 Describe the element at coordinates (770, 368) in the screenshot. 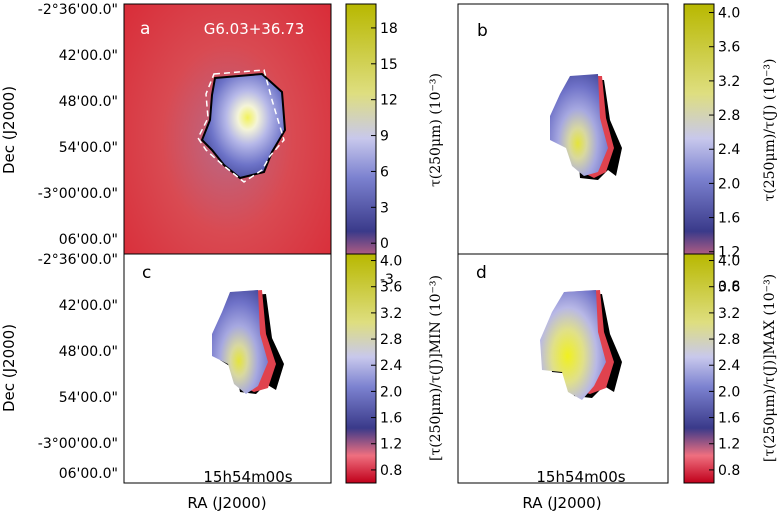

I see `colorbar-d-label: [τ(250μm)/τ(J)]MAX (10⁻³)` at that location.